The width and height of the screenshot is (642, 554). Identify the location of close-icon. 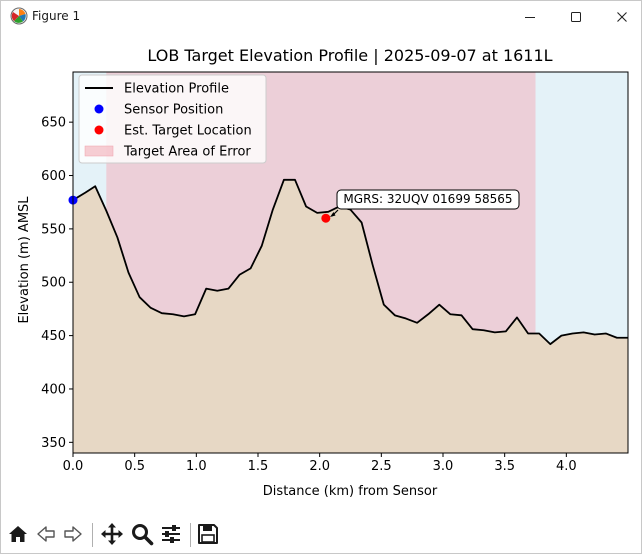
(622, 16).